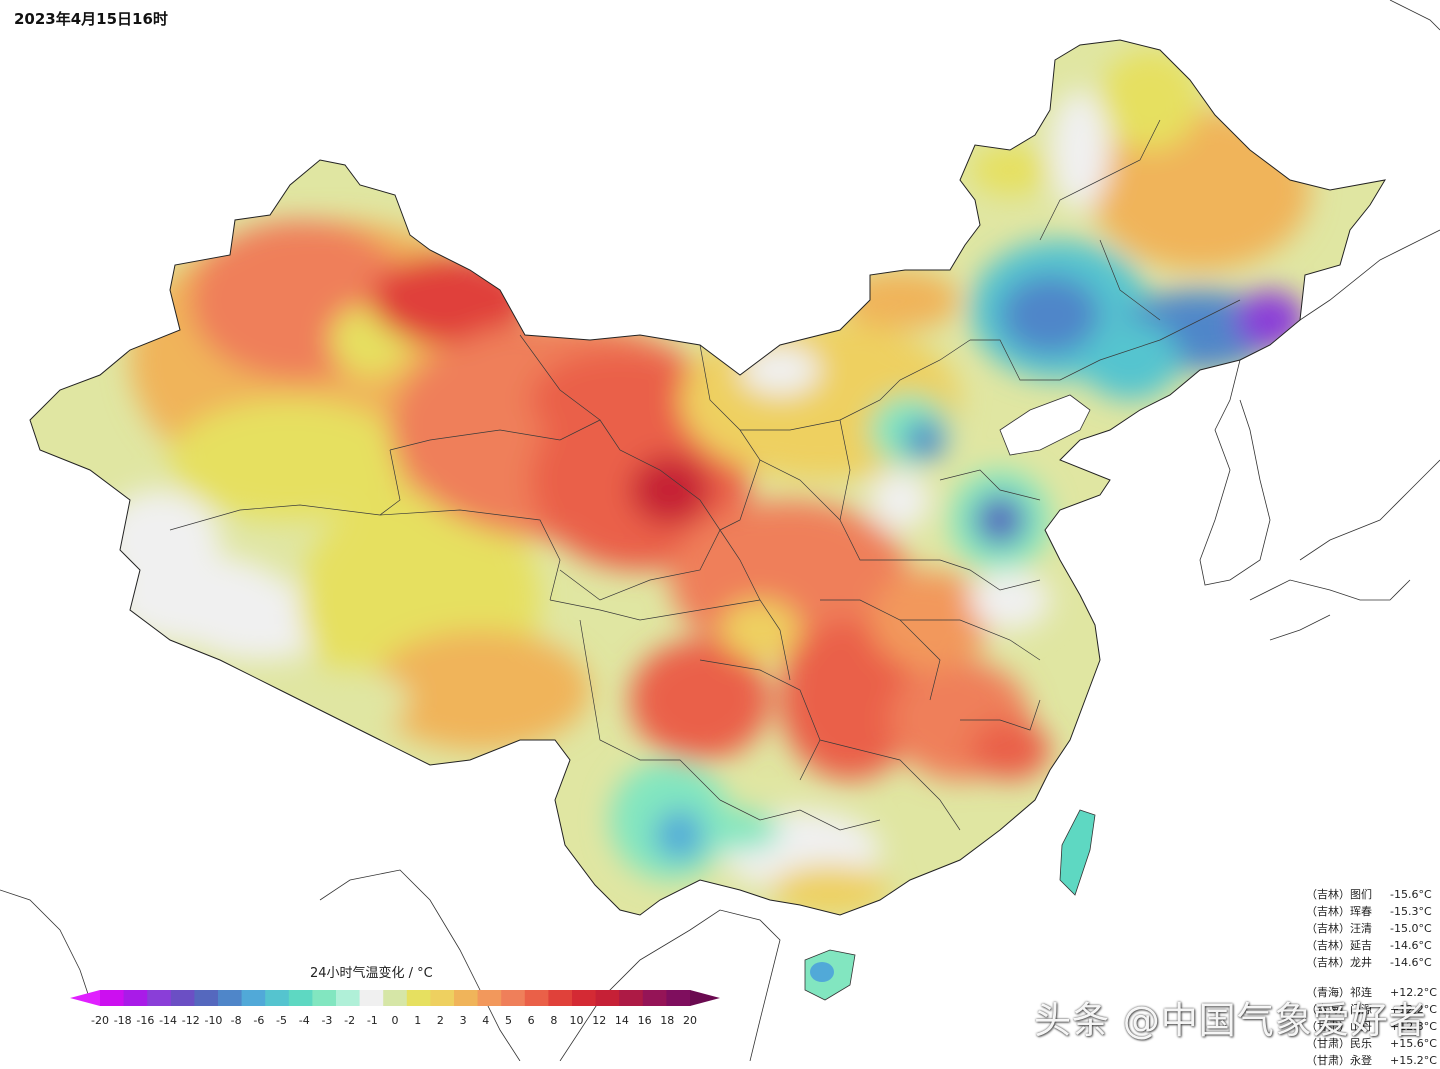 This screenshot has width=1440, height=1069. Describe the element at coordinates (1361, 928) in the screenshot. I see `station-name: 汪清` at that location.